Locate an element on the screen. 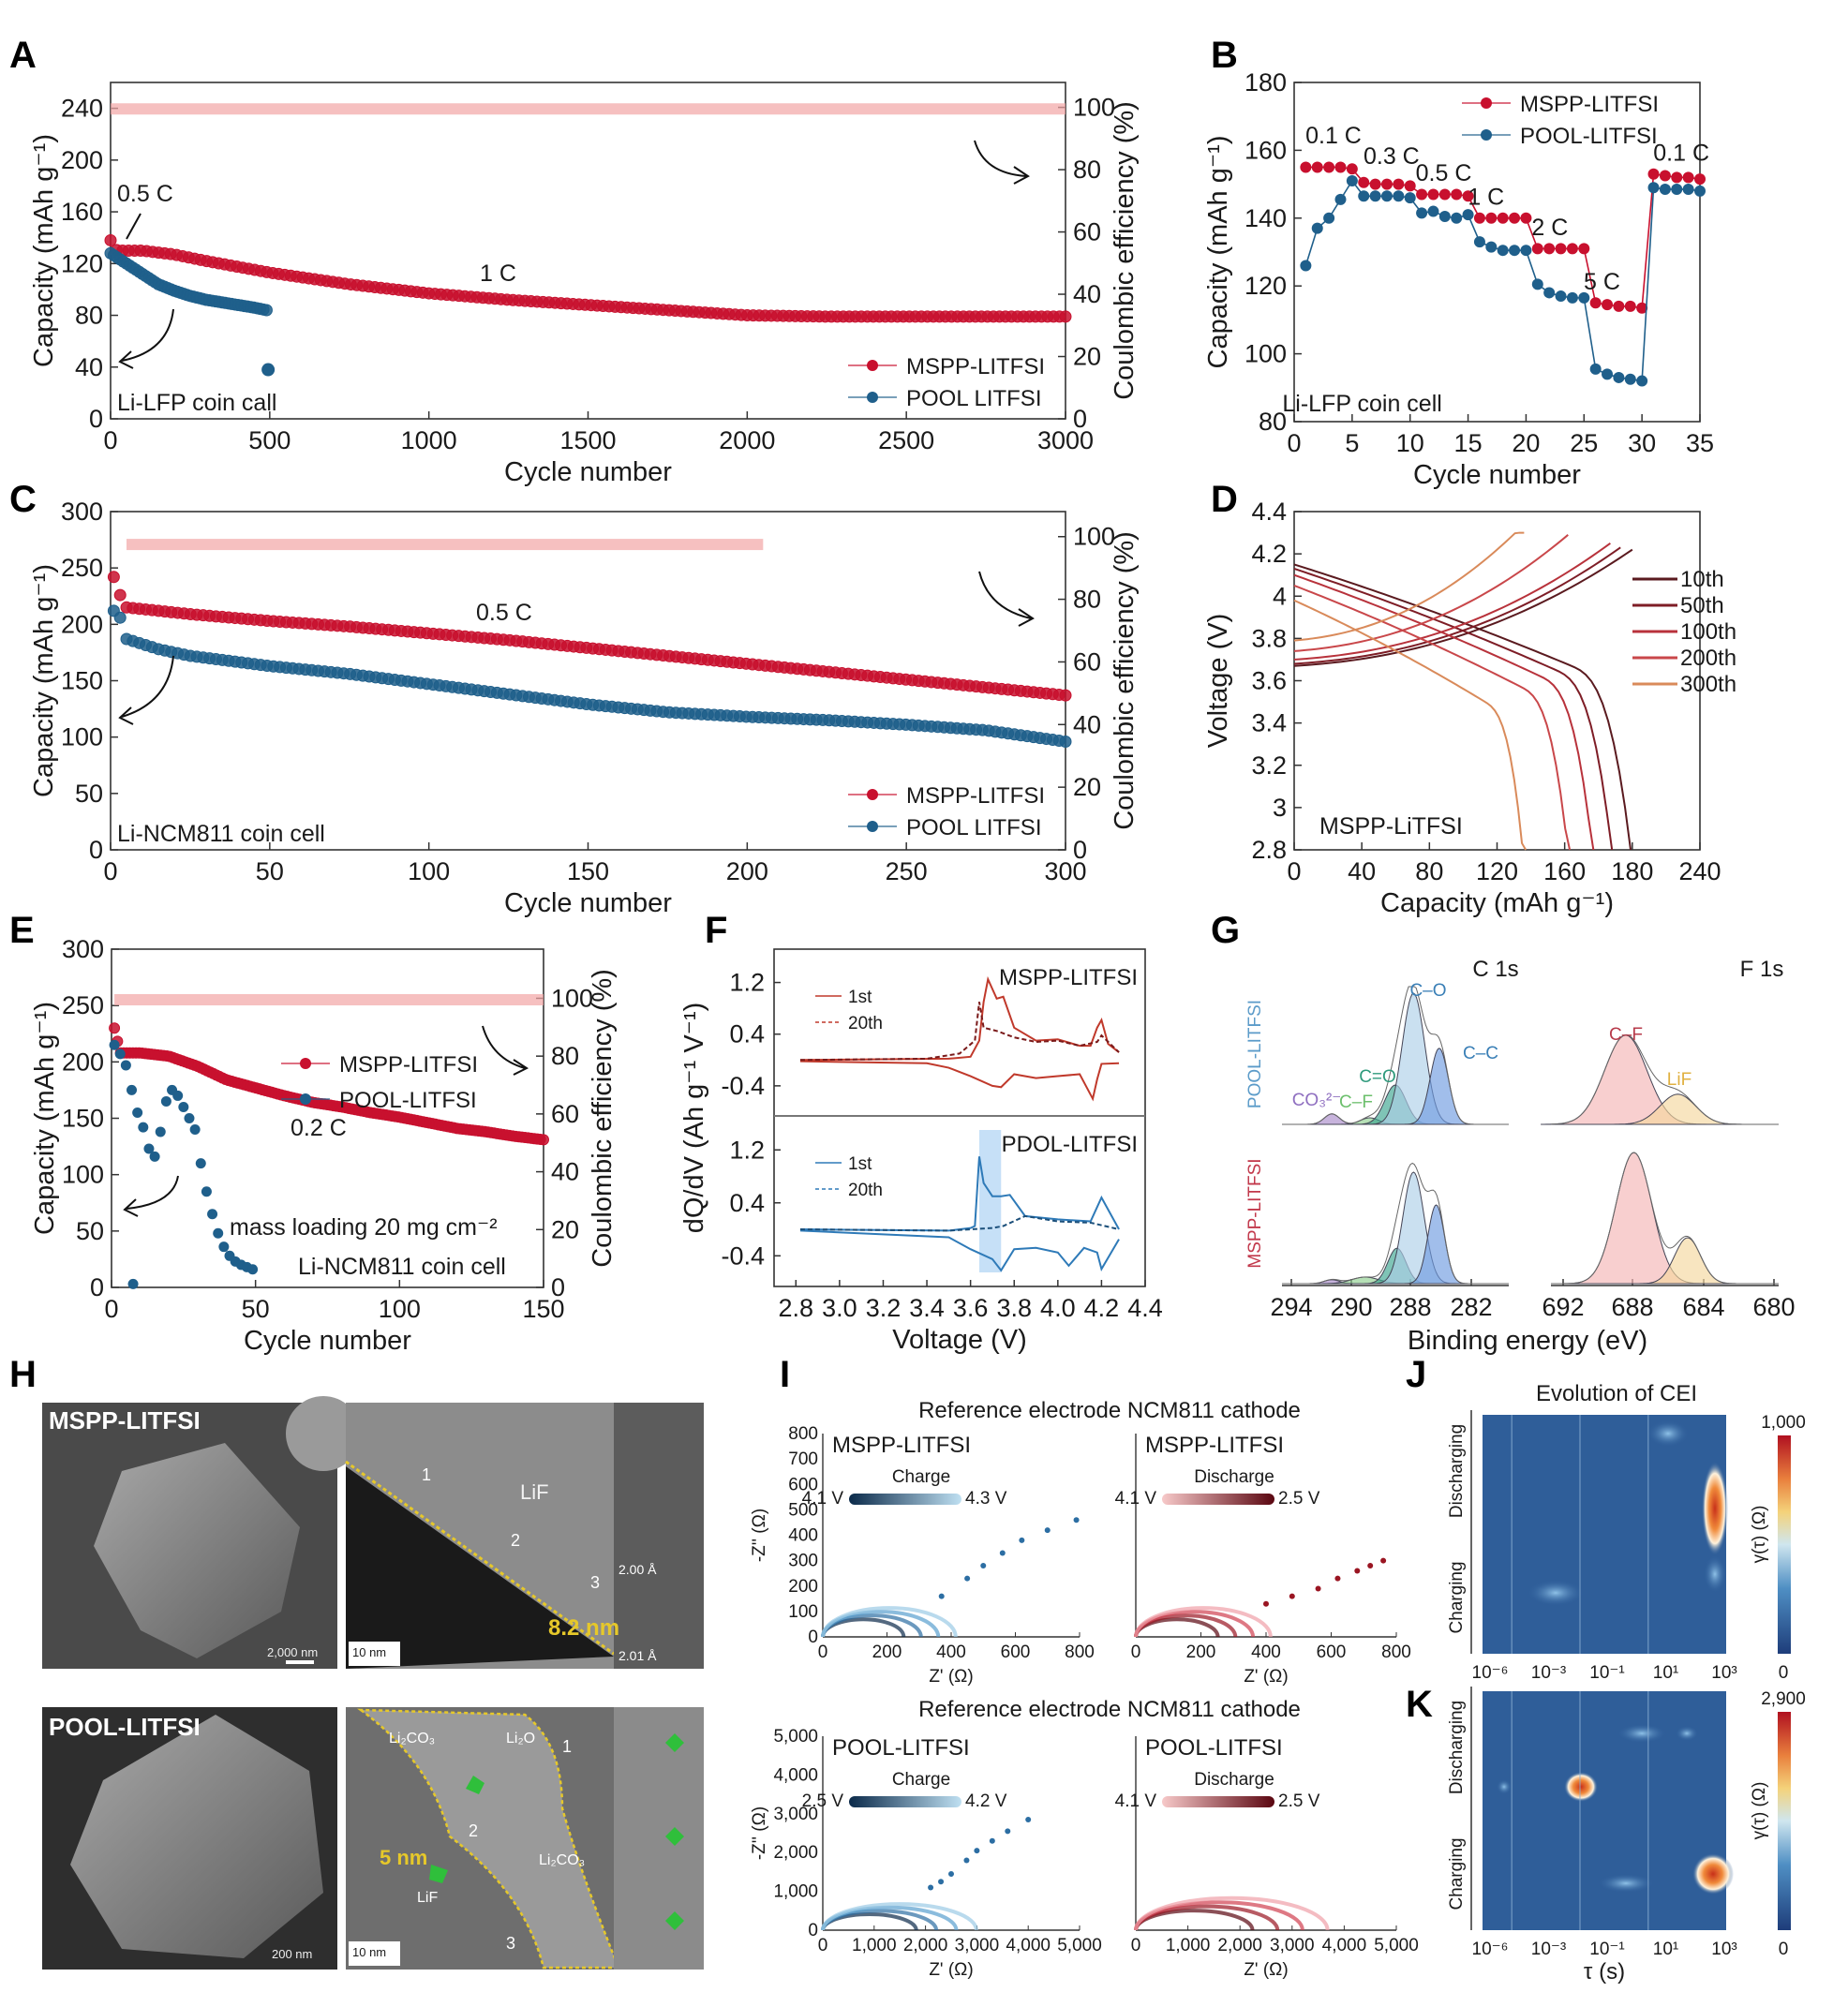 The image size is (1848, 1992). rate-annotation: 2 C is located at coordinates (1549, 228).